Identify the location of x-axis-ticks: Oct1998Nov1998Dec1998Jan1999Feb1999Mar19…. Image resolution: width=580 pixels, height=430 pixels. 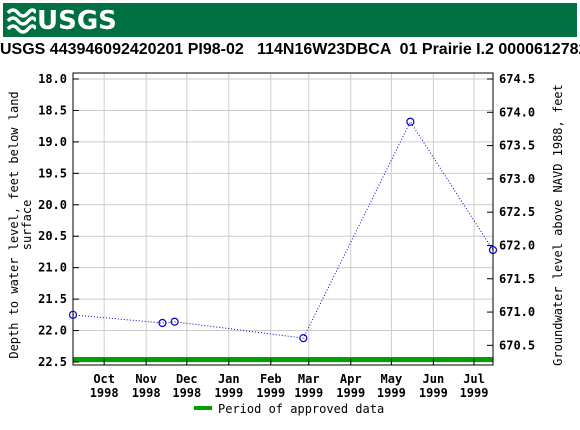
(289, 379).